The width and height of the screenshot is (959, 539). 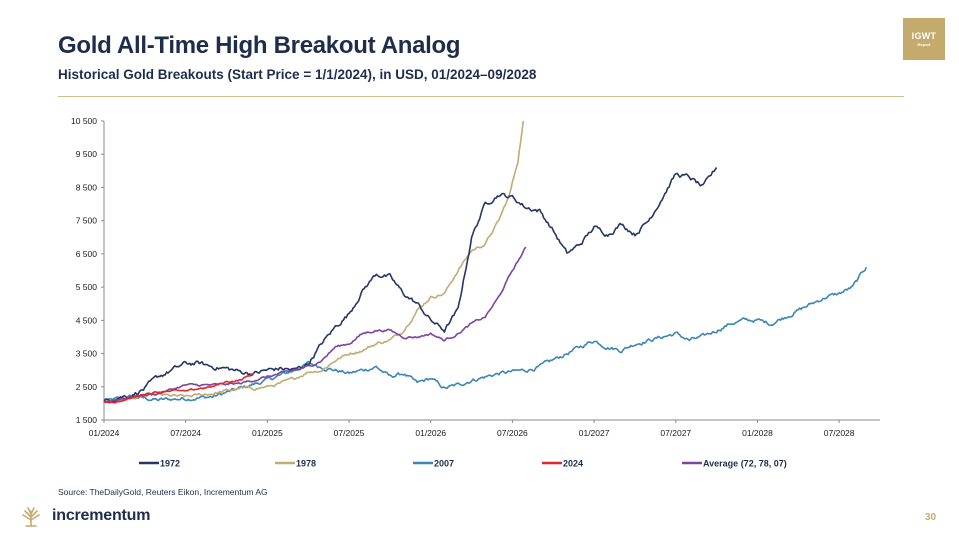 What do you see at coordinates (745, 464) in the screenshot?
I see `legend-label: Average (72, 78, 07)` at bounding box center [745, 464].